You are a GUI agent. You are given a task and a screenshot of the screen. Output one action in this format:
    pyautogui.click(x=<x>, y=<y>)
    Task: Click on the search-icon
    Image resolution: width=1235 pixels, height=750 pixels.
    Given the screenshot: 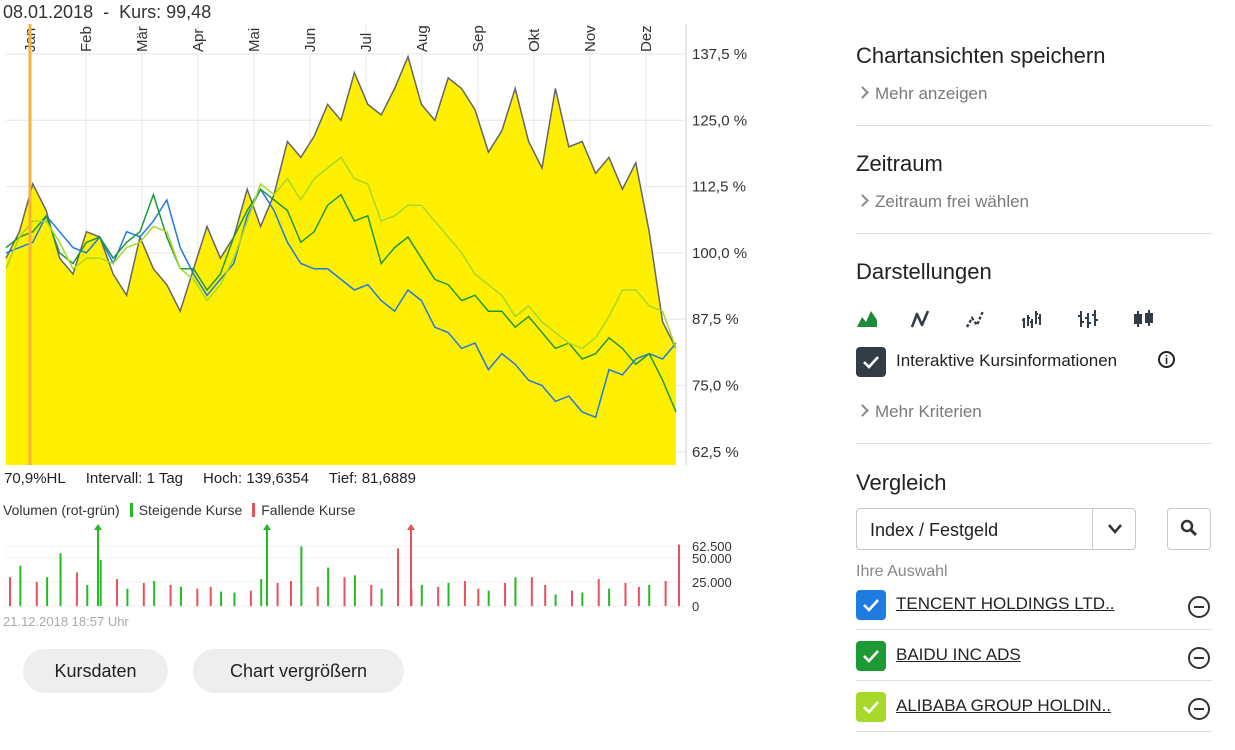 What is the action you would take?
    pyautogui.click(x=1189, y=527)
    